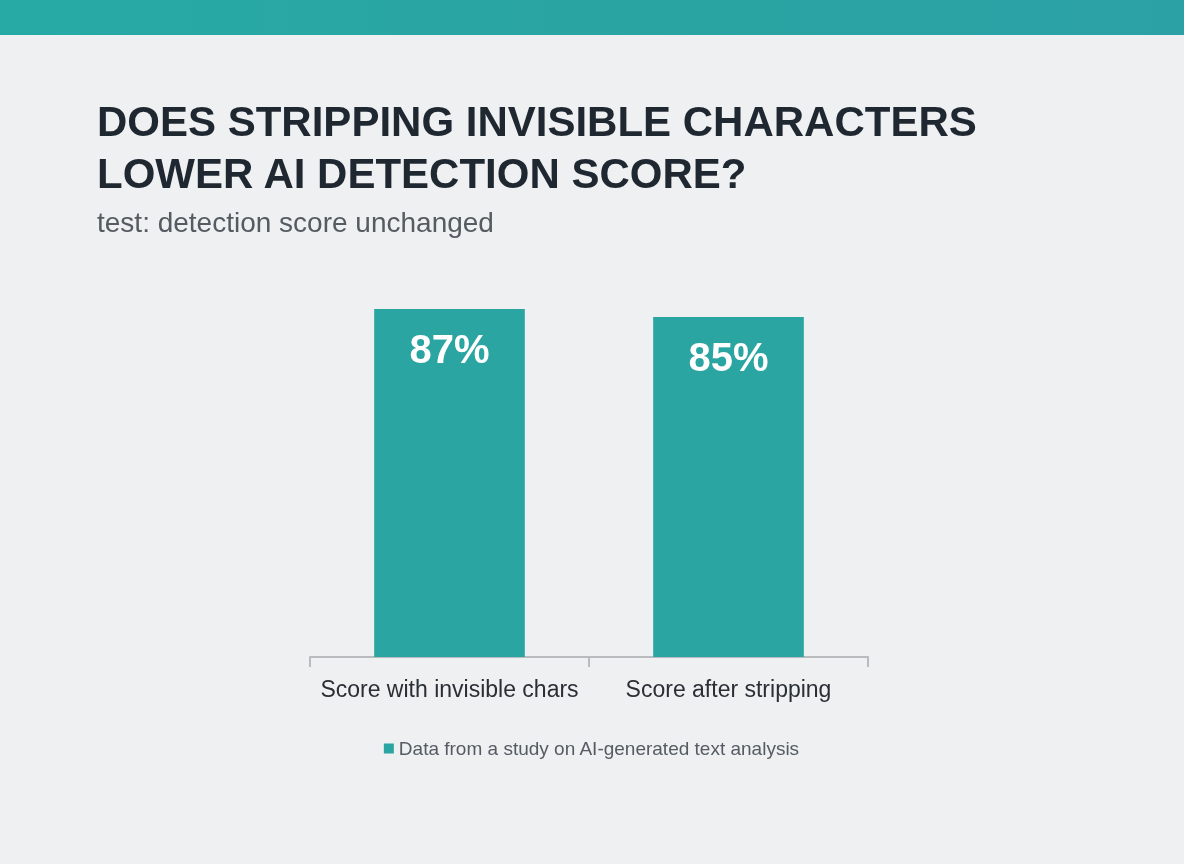 Image resolution: width=1184 pixels, height=864 pixels. Describe the element at coordinates (449, 688) in the screenshot. I see `x-tick-label: Score with invisible chars` at that location.